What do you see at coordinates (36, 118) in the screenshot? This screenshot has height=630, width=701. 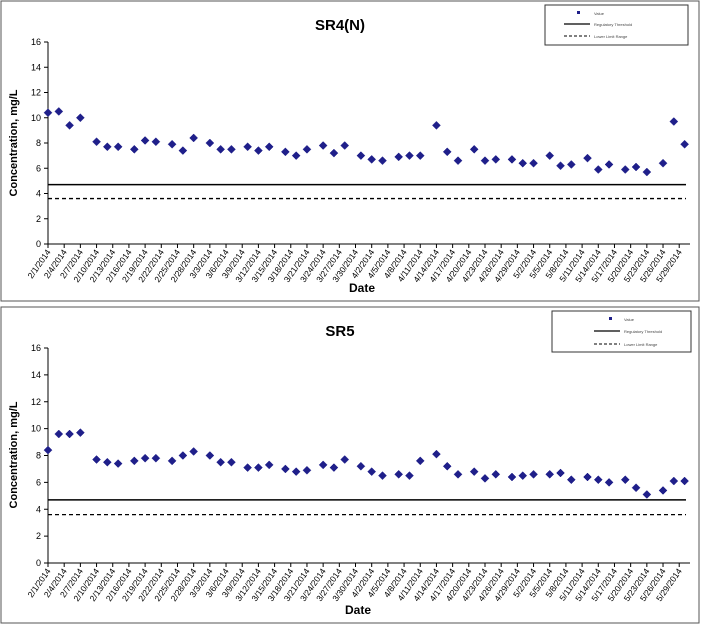 I see `y-tick-label: 10` at bounding box center [36, 118].